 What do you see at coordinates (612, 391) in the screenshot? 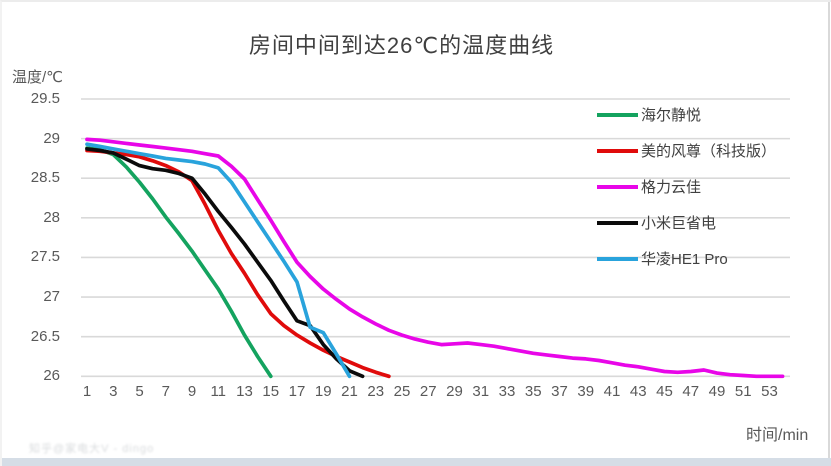
I see `x-tick-label: 41` at bounding box center [612, 391].